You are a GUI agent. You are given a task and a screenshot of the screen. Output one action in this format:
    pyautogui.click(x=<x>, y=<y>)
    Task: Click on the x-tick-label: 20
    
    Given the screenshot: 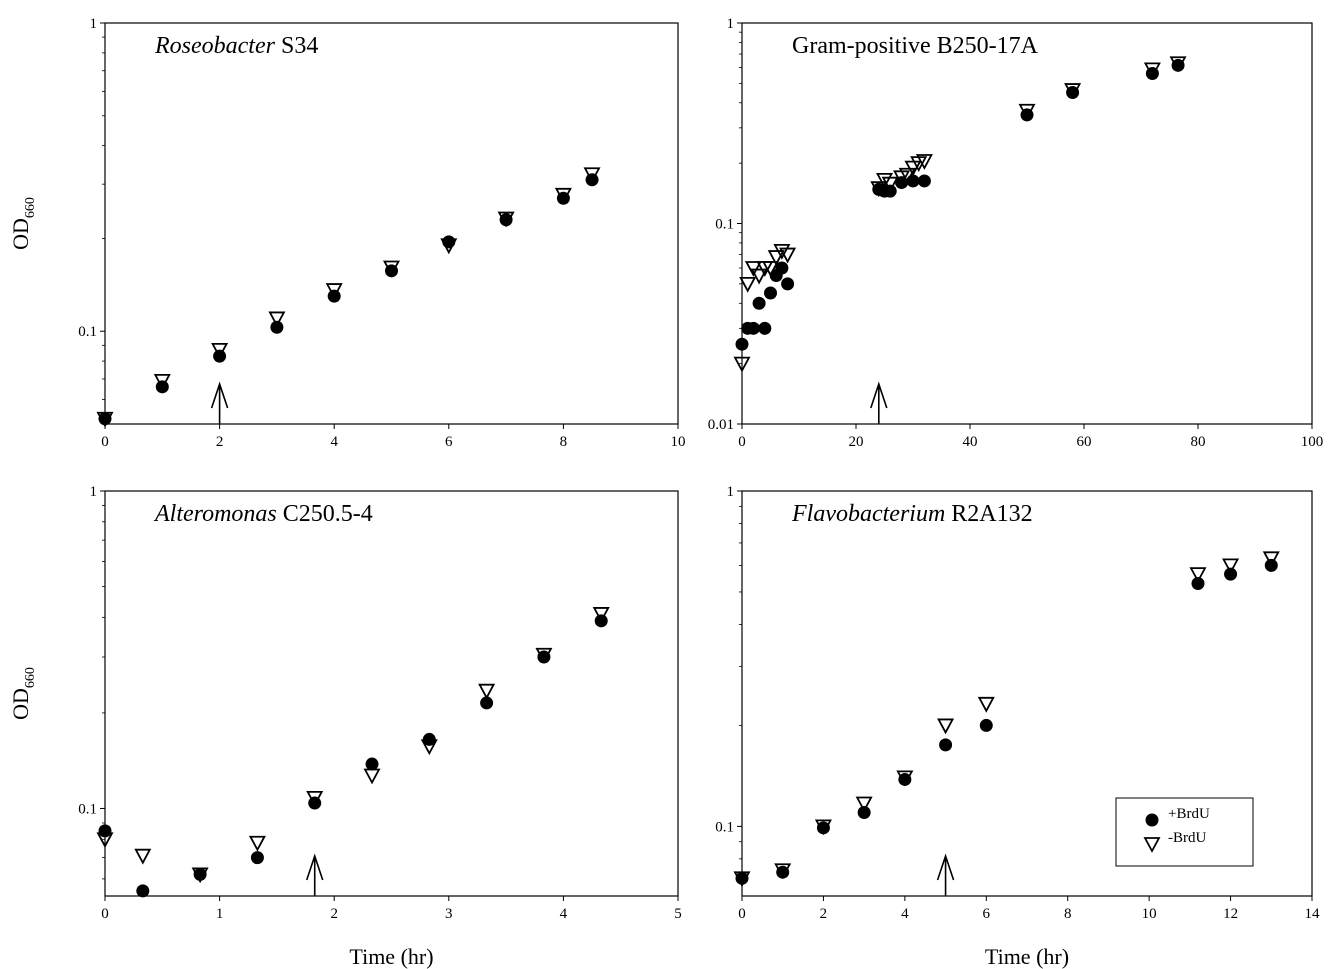 What is the action you would take?
    pyautogui.click(x=856, y=442)
    